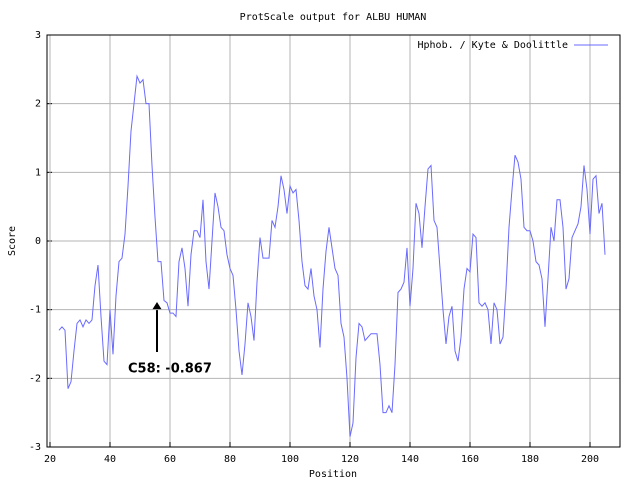  I want to click on x-tick-label: 140, so click(410, 459).